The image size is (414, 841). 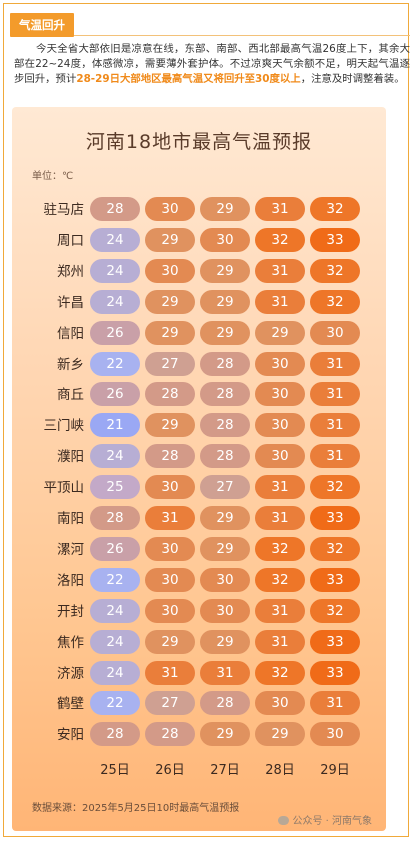 I want to click on table-row: 开封 24 30 30 31 32, so click(x=199, y=611).